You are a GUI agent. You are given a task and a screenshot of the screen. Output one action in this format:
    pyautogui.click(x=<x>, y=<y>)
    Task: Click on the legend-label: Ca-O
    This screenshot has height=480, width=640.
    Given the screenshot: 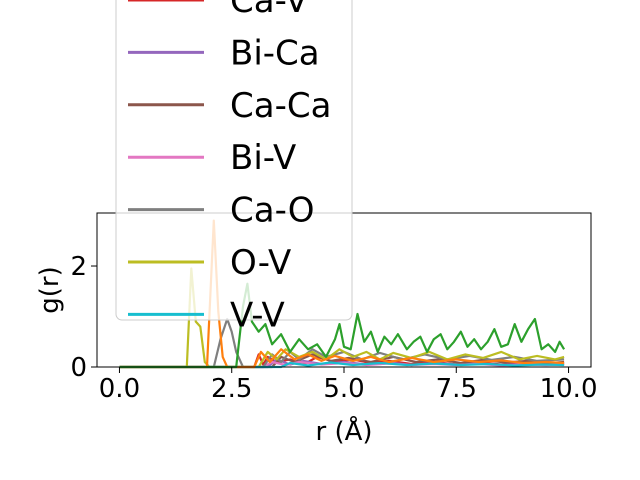 What is the action you would take?
    pyautogui.click(x=272, y=211)
    